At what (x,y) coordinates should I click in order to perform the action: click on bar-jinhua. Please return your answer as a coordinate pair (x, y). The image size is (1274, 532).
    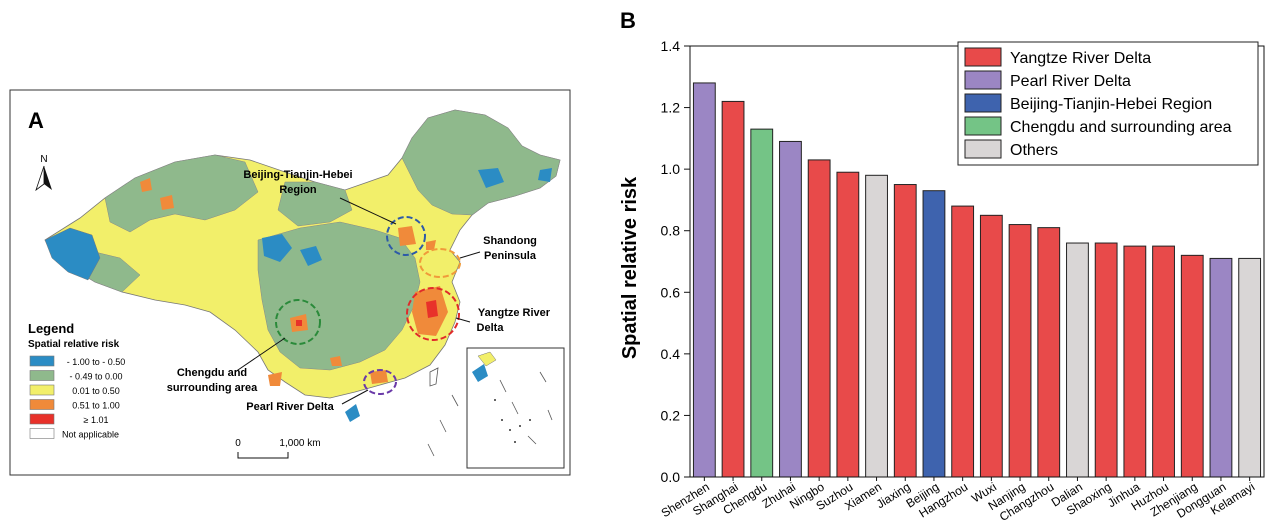
    Looking at the image, I should click on (1135, 361).